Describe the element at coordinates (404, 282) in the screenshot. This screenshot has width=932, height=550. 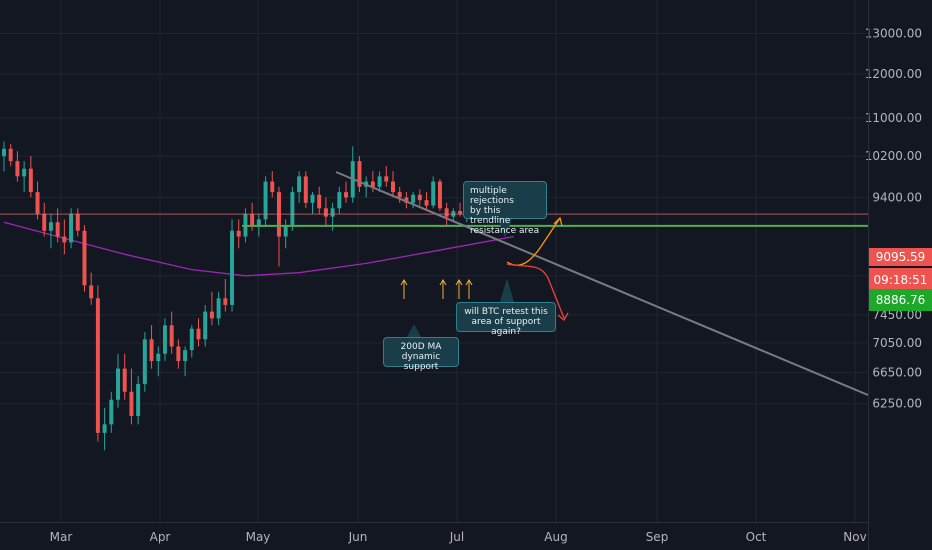
I see `support-touch-arrowhead` at that location.